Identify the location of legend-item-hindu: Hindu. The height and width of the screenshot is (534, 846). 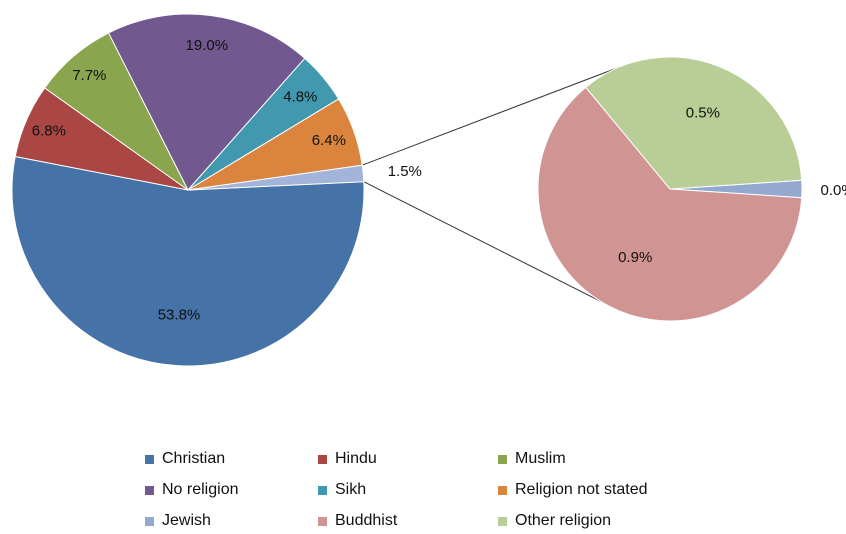
(408, 459).